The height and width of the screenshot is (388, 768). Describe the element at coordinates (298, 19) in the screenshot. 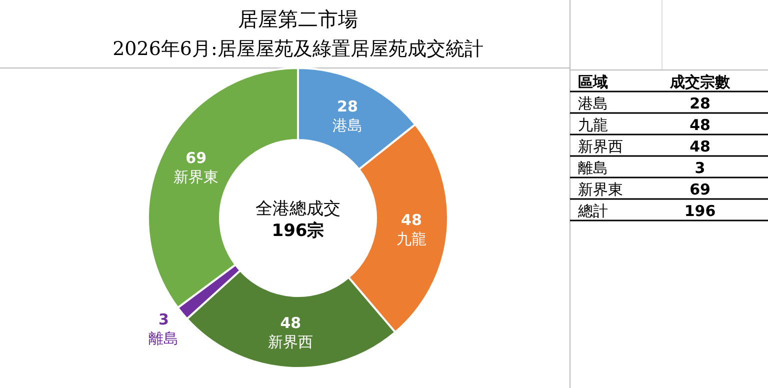

I see `chart-title: 居屋第二市場` at that location.